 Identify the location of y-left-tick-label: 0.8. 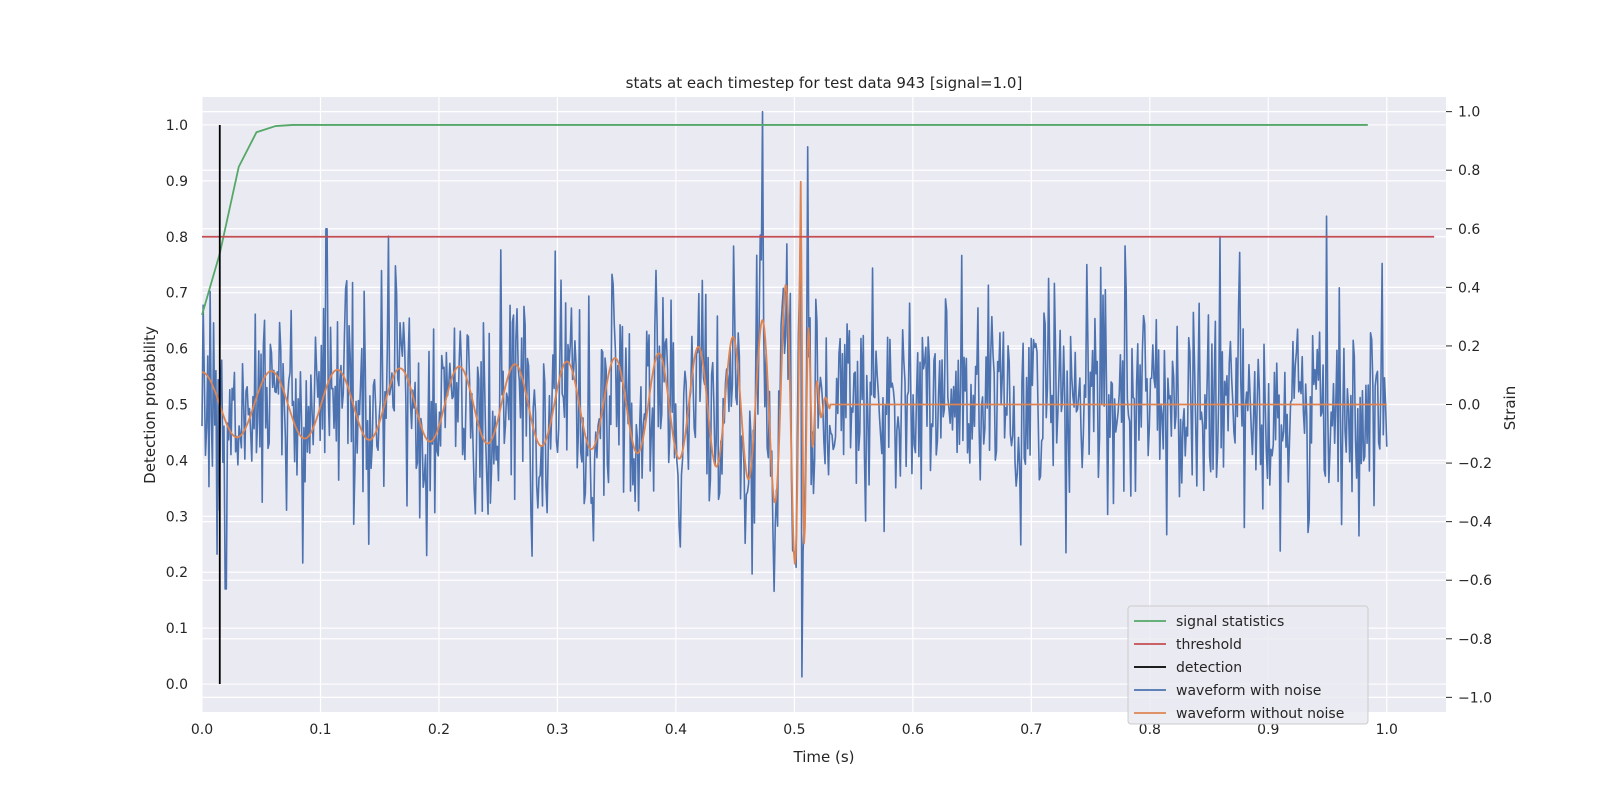
(177, 238).